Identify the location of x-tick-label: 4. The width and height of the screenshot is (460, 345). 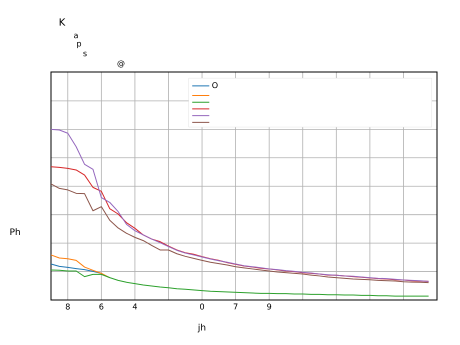
(135, 307).